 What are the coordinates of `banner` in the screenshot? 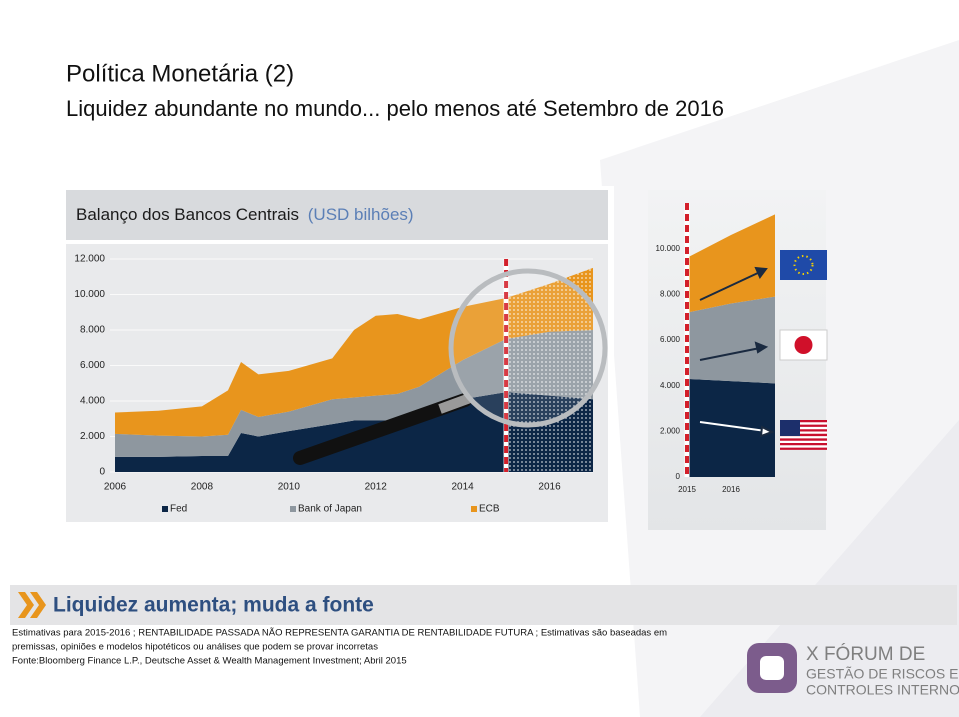 It's located at (483, 605).